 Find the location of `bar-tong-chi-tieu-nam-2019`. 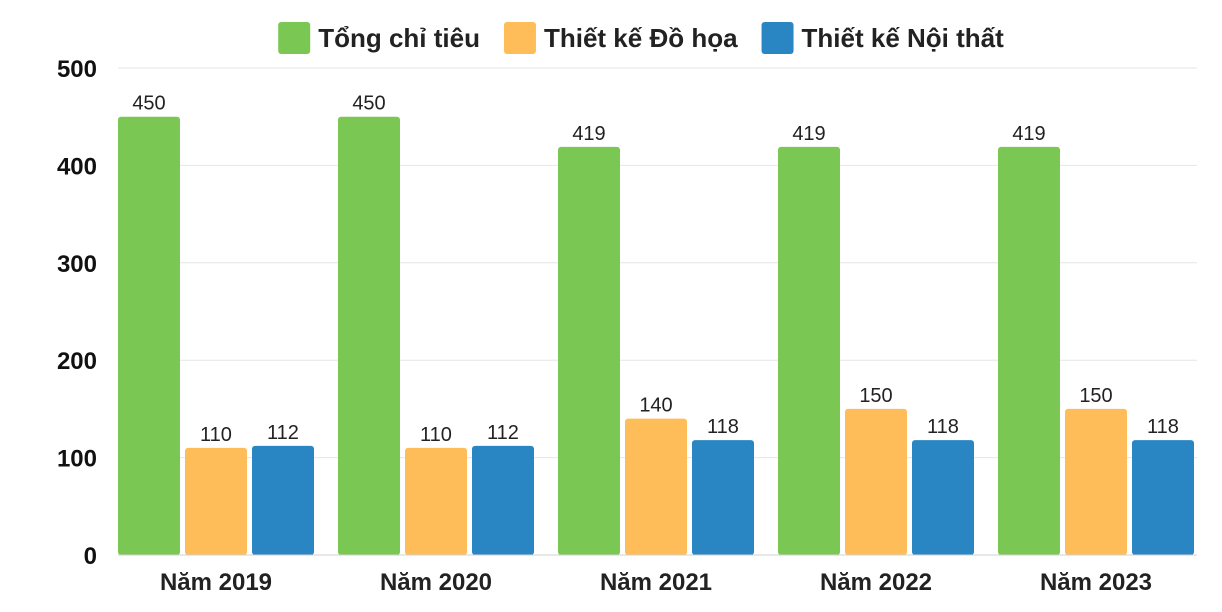

bar-tong-chi-tieu-nam-2019 is located at coordinates (149, 335).